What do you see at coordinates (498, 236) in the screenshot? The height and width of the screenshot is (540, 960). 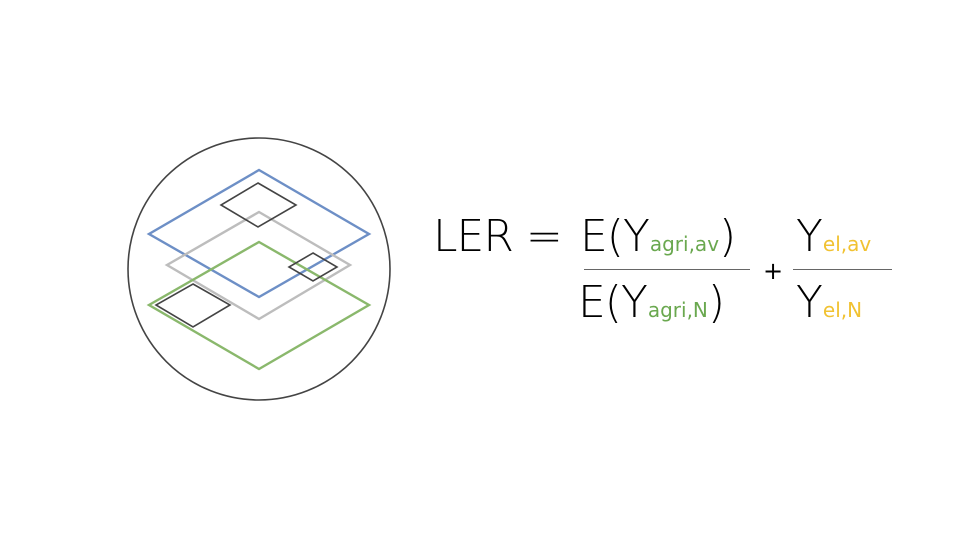 I see `formula-lhs: LER =` at bounding box center [498, 236].